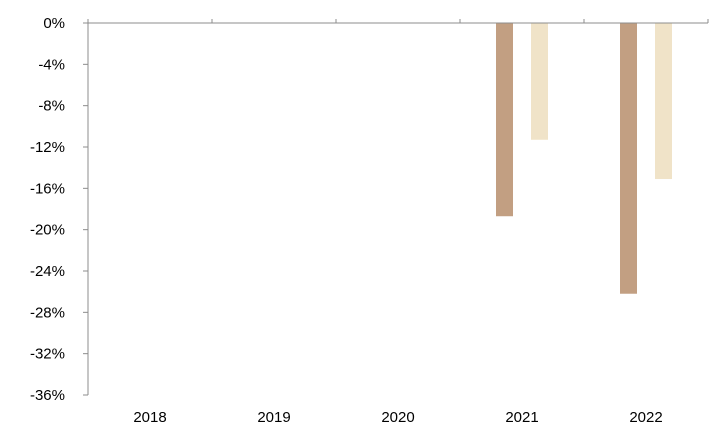  What do you see at coordinates (47, 188) in the screenshot?
I see `y-tick-label: -16%` at bounding box center [47, 188].